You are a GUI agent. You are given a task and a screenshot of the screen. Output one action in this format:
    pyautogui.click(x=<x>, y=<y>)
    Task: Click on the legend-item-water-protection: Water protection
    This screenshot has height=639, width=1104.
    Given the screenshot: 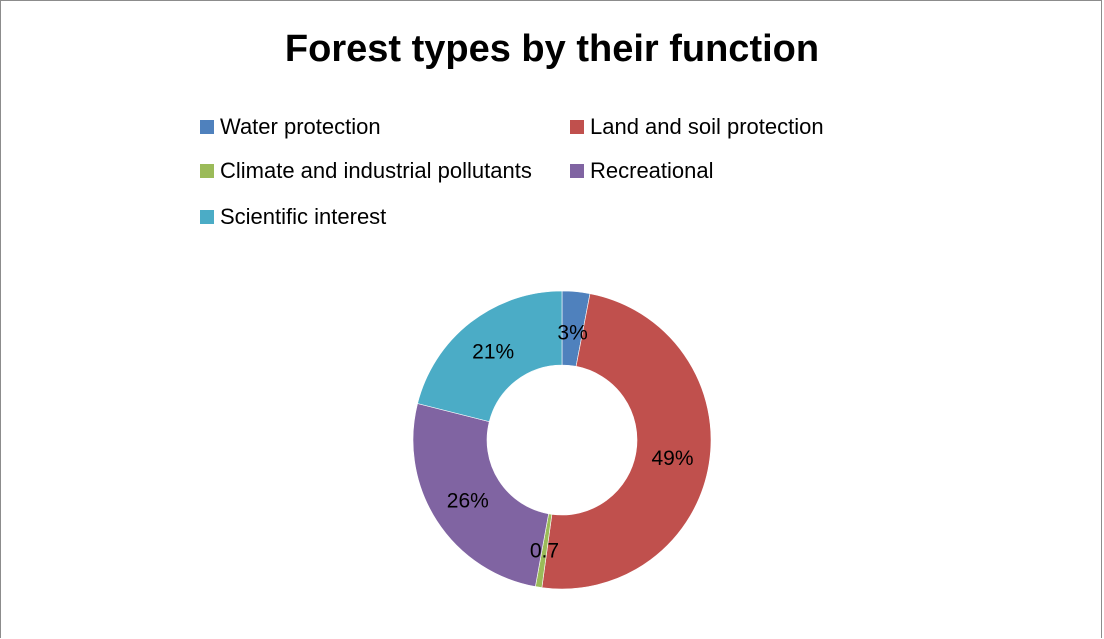 What is the action you would take?
    pyautogui.click(x=290, y=127)
    